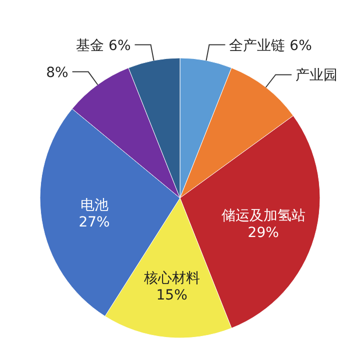 This screenshot has height=360, width=360. Describe the element at coordinates (57, 72) in the screenshot. I see `data-label: 8%` at that location.